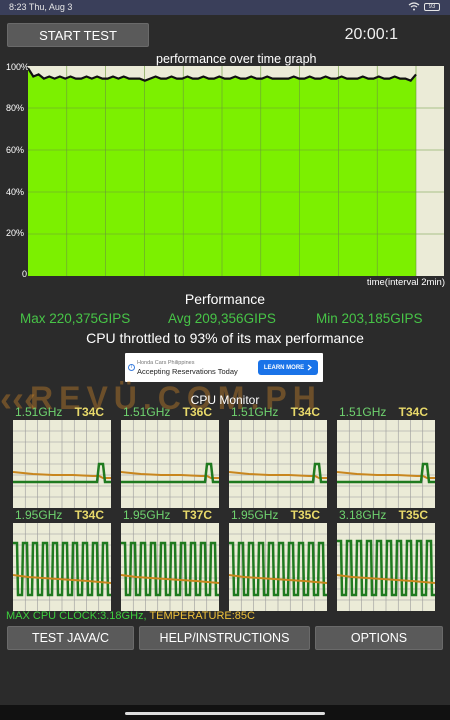 This screenshot has width=450, height=720. What do you see at coordinates (75, 318) in the screenshot?
I see `max-performance: Max 220,375GIPS` at bounding box center [75, 318].